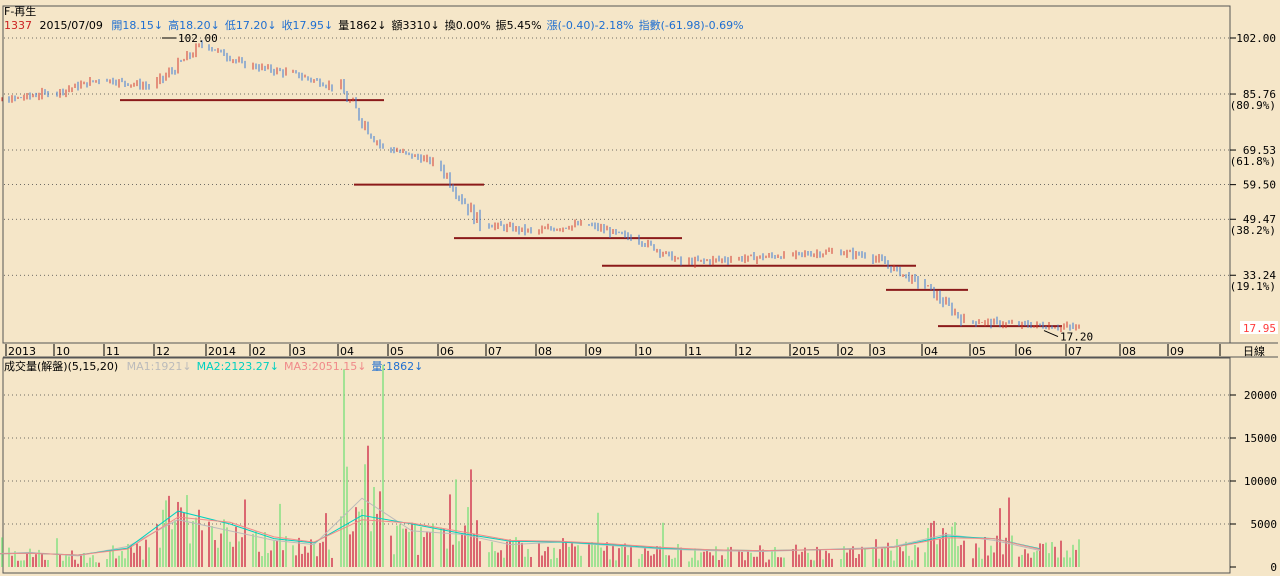  What do you see at coordinates (1253, 161) in the screenshot?
I see `fib-percent-label: (61.8%)` at bounding box center [1253, 161].